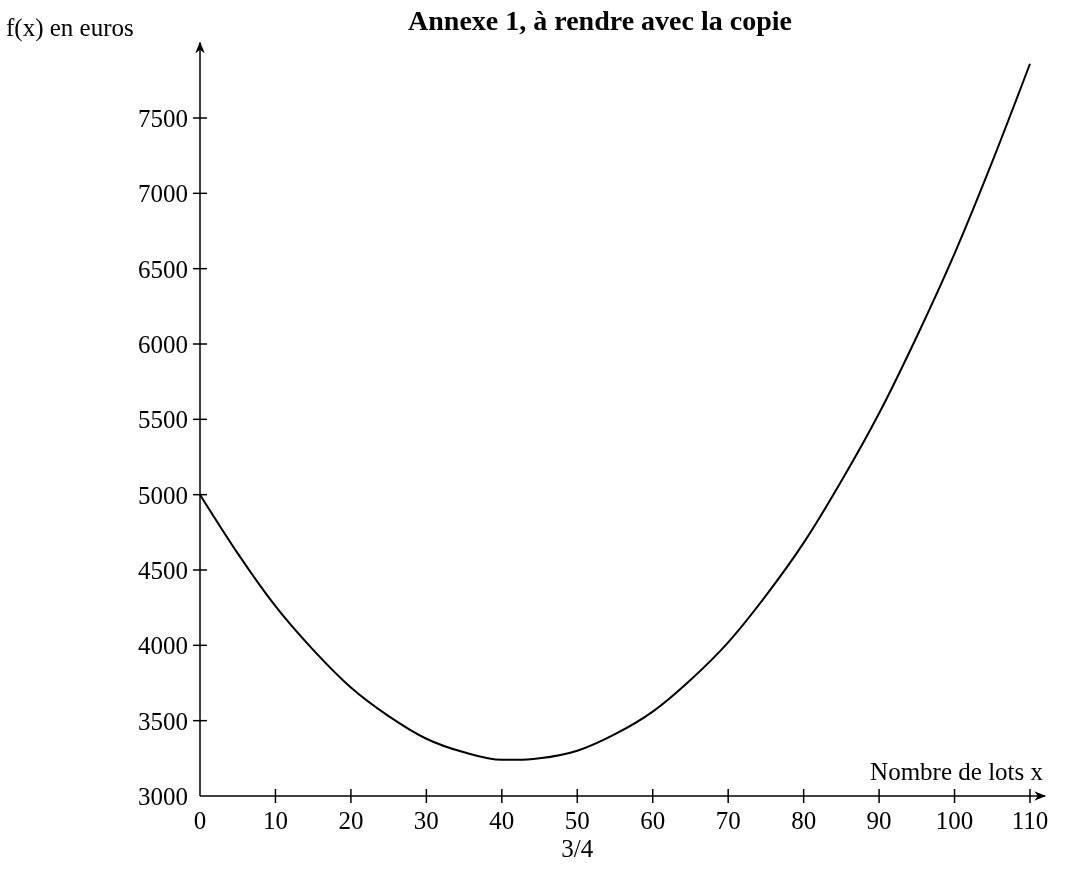 This screenshot has height=876, width=1076. I want to click on x-tick-label: 60, so click(653, 820).